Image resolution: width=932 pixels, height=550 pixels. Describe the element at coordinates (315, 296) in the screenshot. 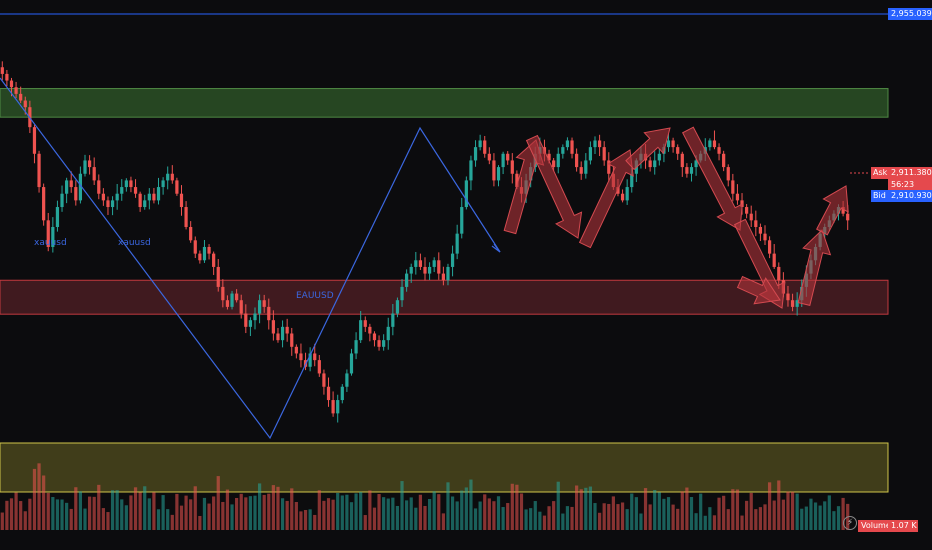

I see `symbol-label-3: EAUUSD` at that location.